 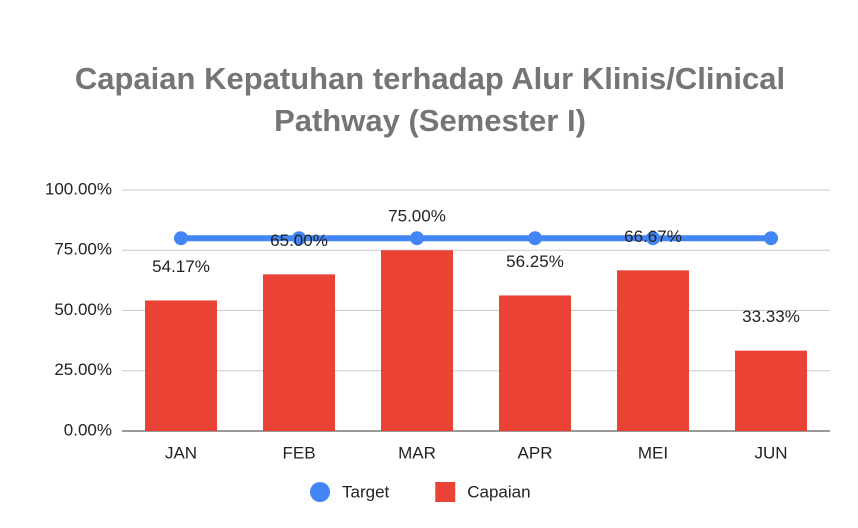 What do you see at coordinates (417, 452) in the screenshot?
I see `x-tick-label: MAR` at bounding box center [417, 452].